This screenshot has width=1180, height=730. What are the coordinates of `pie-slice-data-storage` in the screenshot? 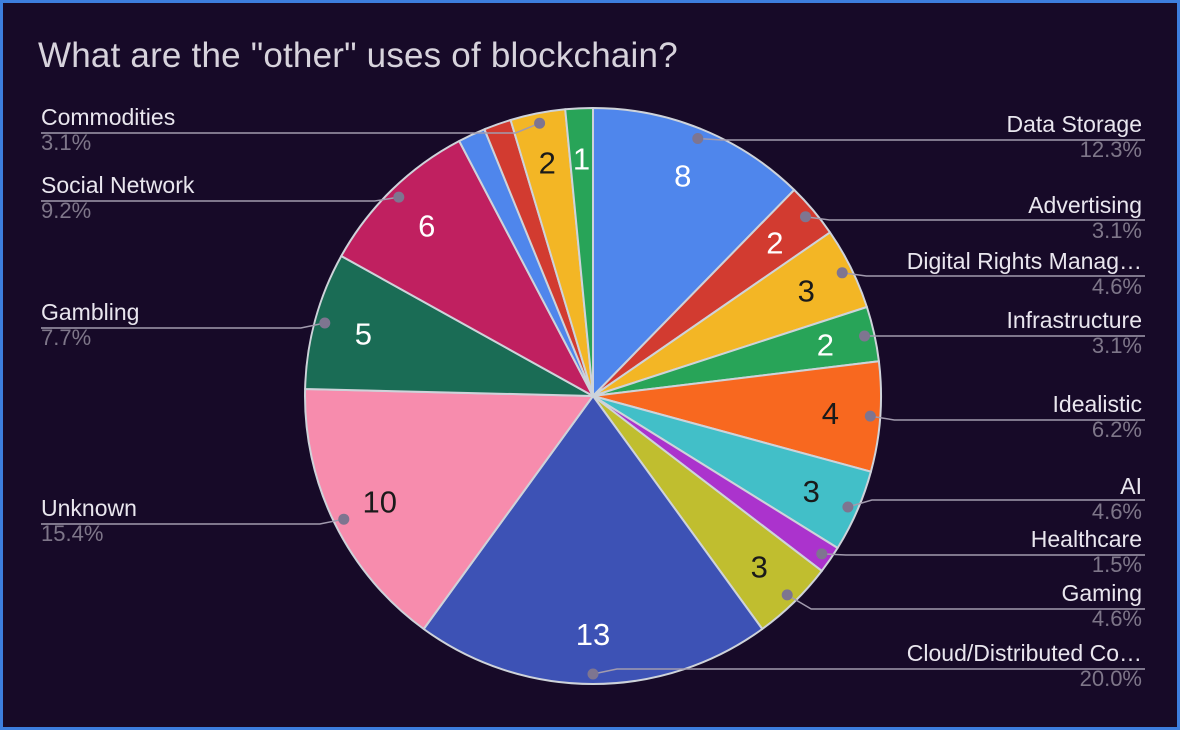 It's located at (694, 252).